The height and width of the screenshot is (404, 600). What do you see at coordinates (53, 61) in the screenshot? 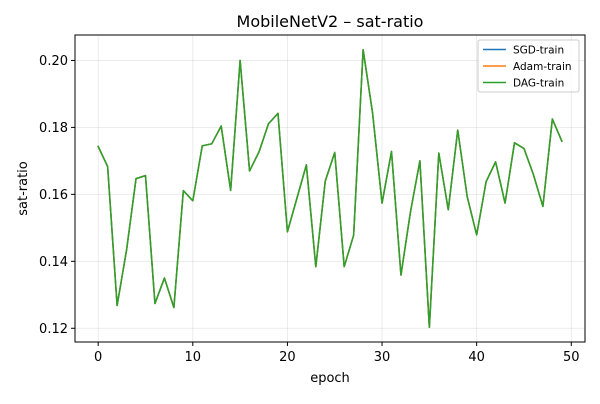
I see `y-tick-label: 0.20` at bounding box center [53, 61].